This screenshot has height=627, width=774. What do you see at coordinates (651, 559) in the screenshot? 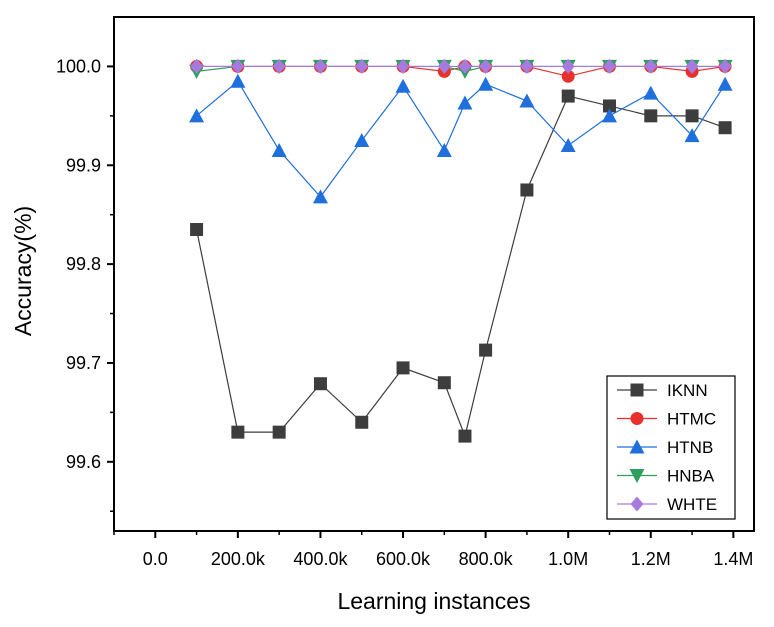
I see `x-tick-label: 1.2M` at bounding box center [651, 559].